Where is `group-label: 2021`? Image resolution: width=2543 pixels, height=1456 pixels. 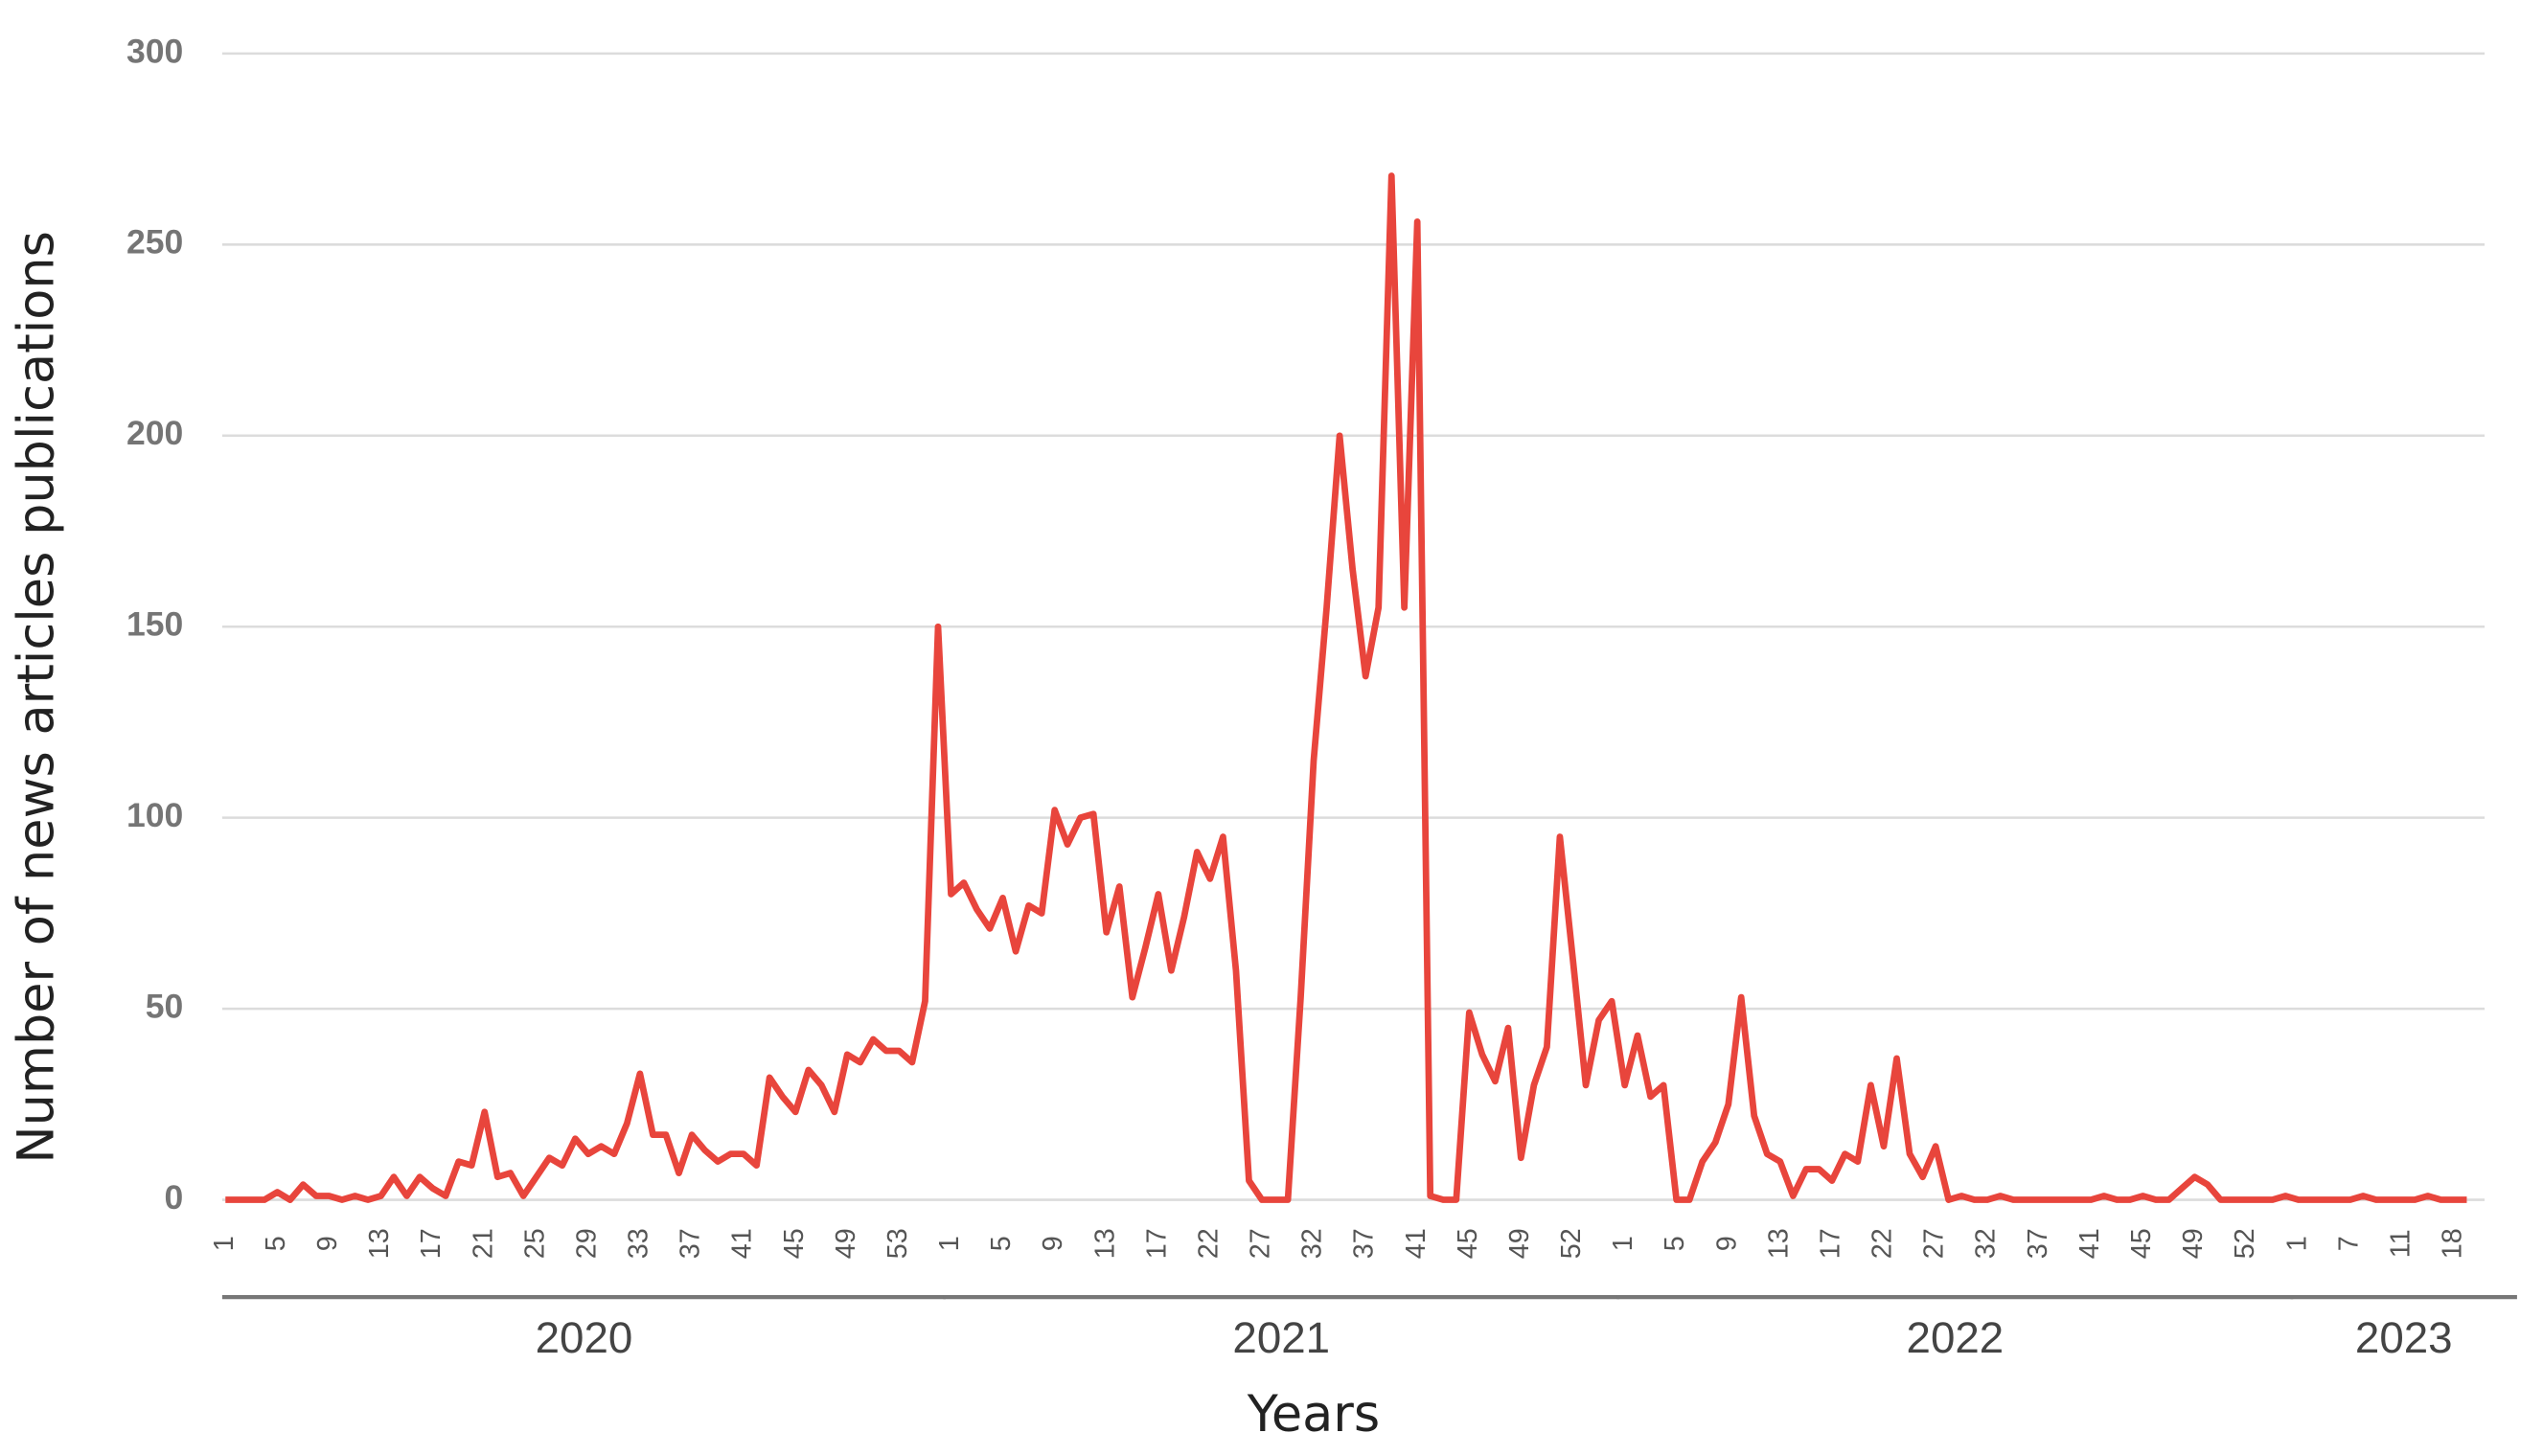 group-label: 2021 is located at coordinates (1281, 1337).